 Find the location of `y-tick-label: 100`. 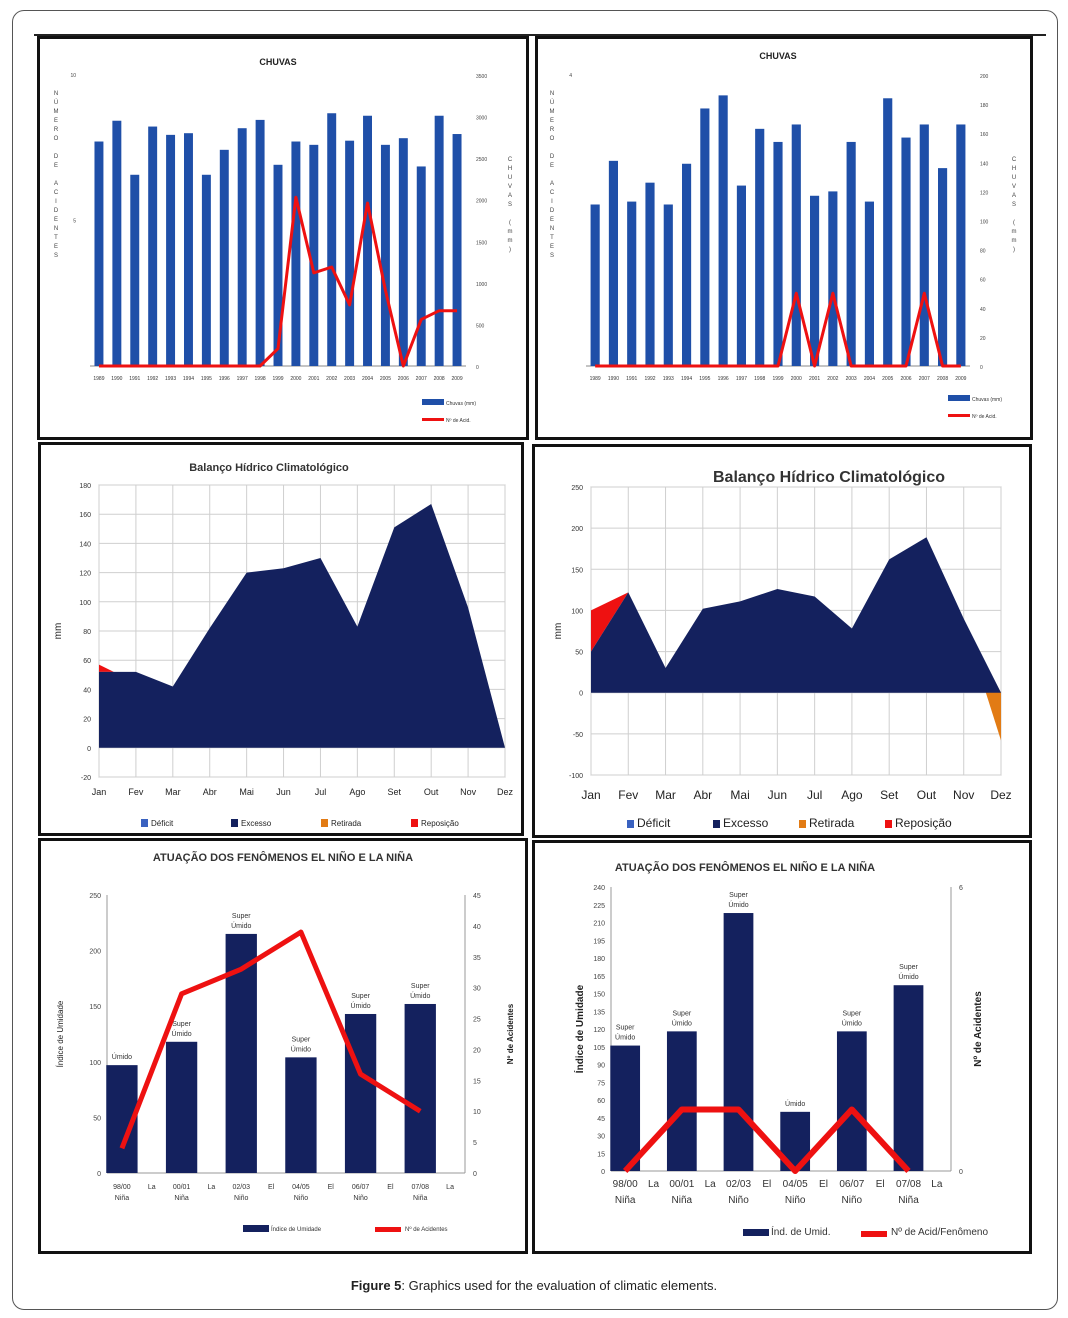

y-tick-label: 100 is located at coordinates (85, 603).